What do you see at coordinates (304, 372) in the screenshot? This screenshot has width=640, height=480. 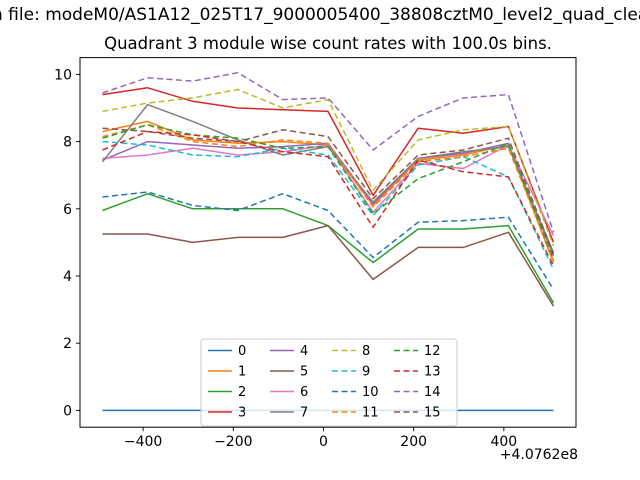 I see `legend-label-5: 5` at bounding box center [304, 372].